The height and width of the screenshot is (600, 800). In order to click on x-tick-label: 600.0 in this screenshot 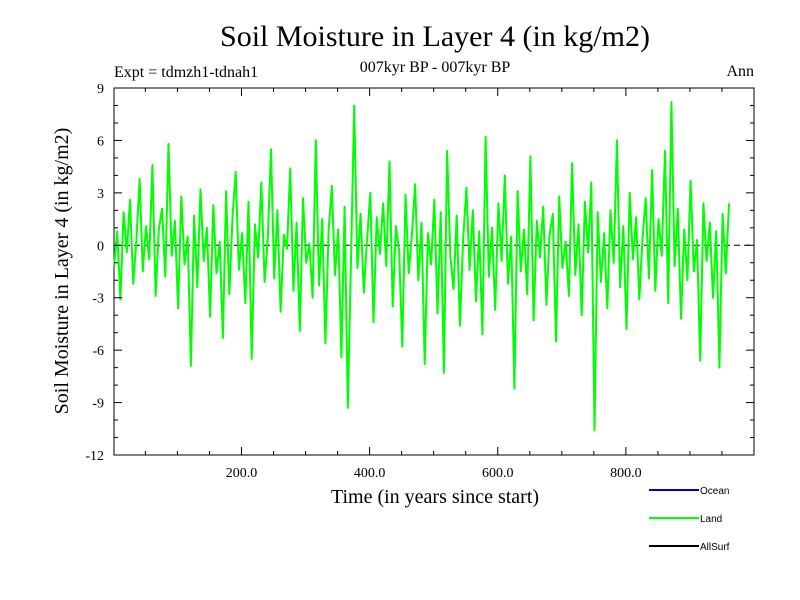, I will do `click(498, 473)`.